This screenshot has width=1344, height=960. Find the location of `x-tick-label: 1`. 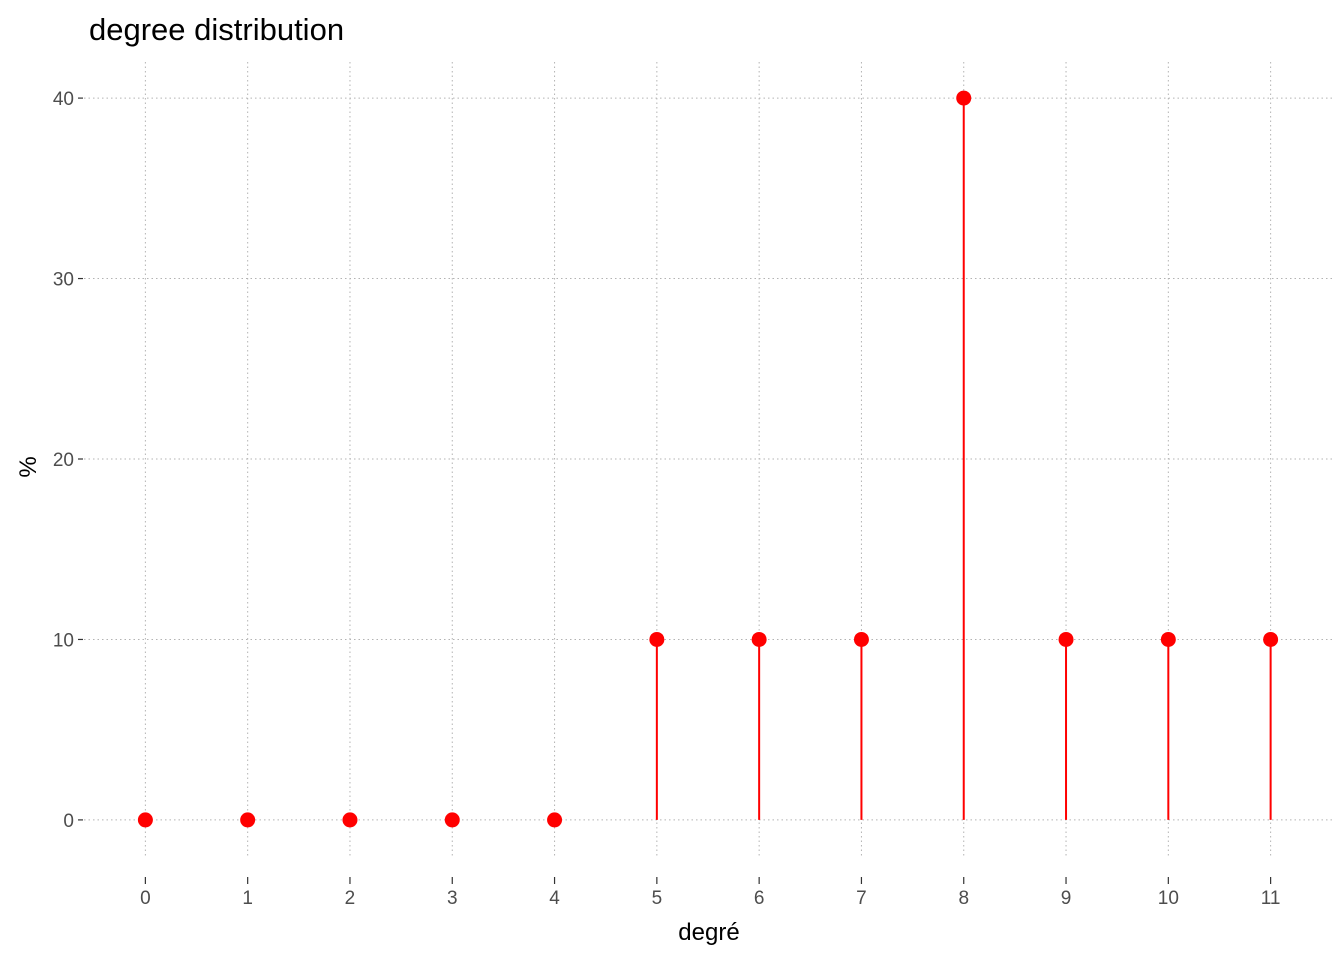

x-tick-label: 1 is located at coordinates (247, 898).